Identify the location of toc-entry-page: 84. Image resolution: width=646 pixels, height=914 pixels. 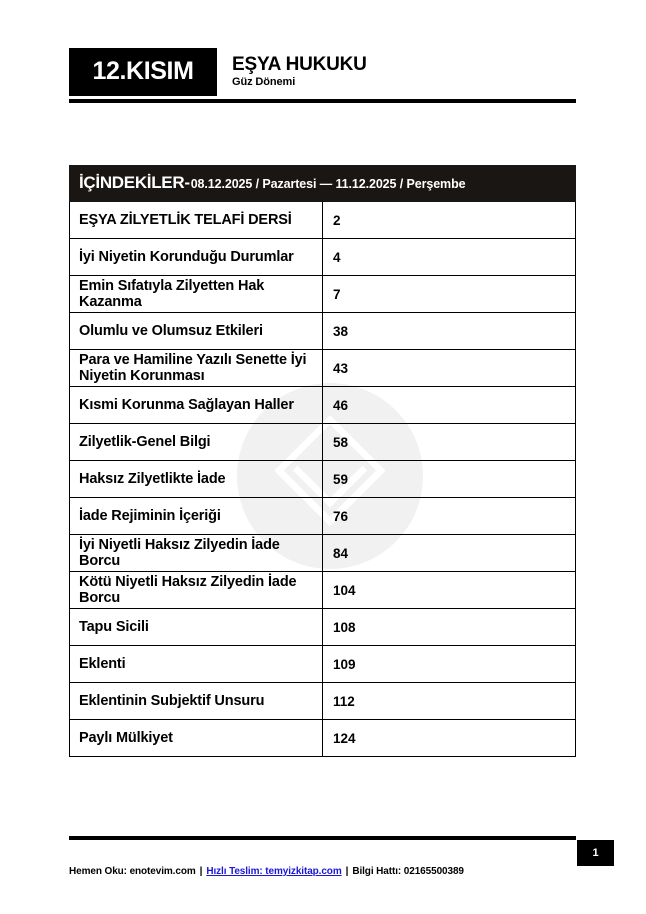
(449, 553).